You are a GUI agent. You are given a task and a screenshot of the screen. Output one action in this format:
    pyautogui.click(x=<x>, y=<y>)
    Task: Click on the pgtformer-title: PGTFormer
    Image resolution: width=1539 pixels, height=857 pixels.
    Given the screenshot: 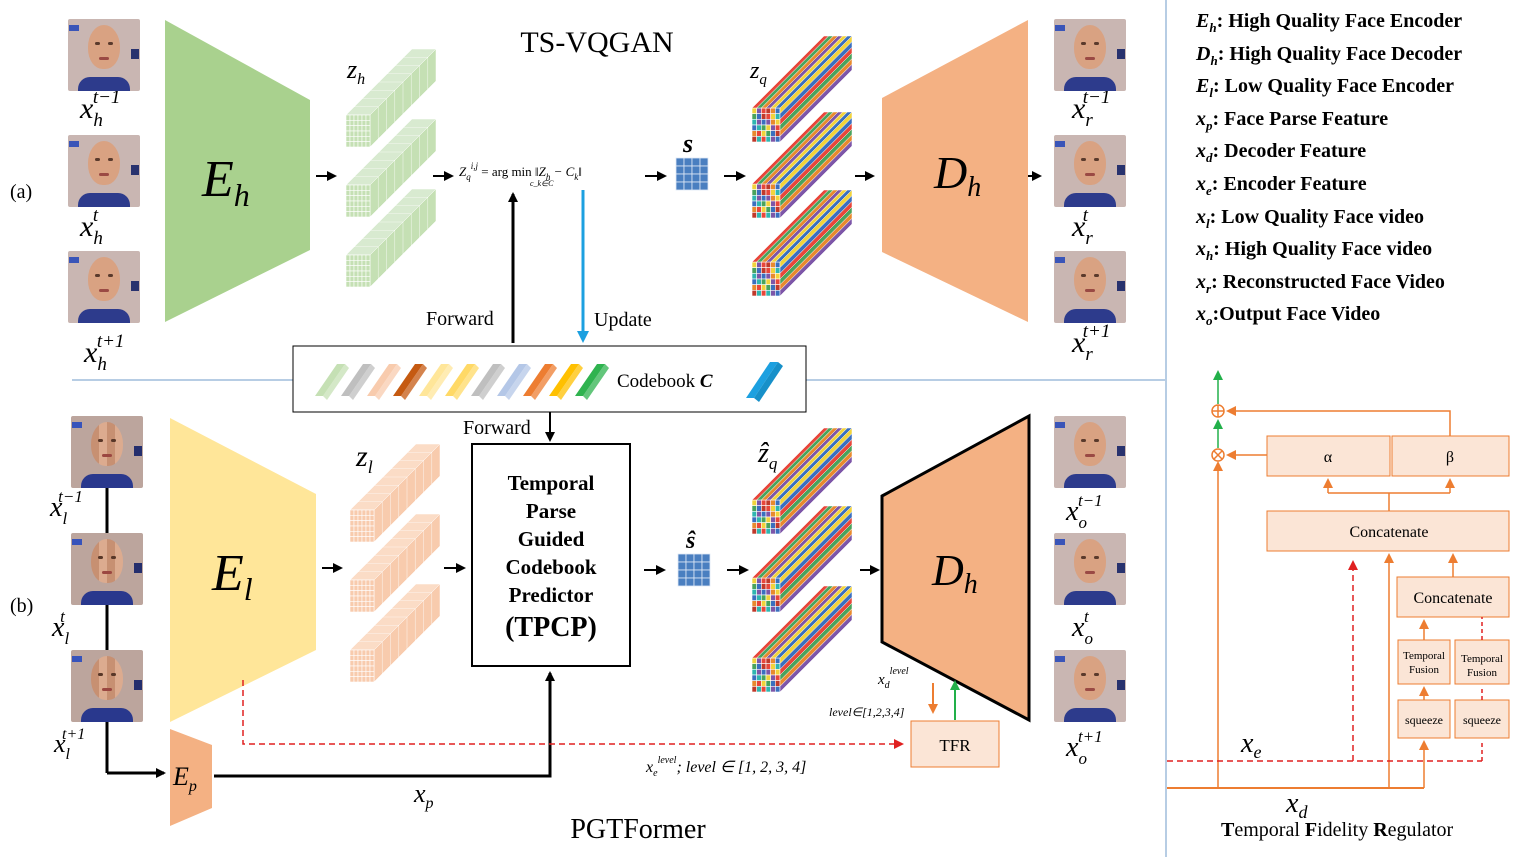 What is the action you would take?
    pyautogui.click(x=638, y=829)
    